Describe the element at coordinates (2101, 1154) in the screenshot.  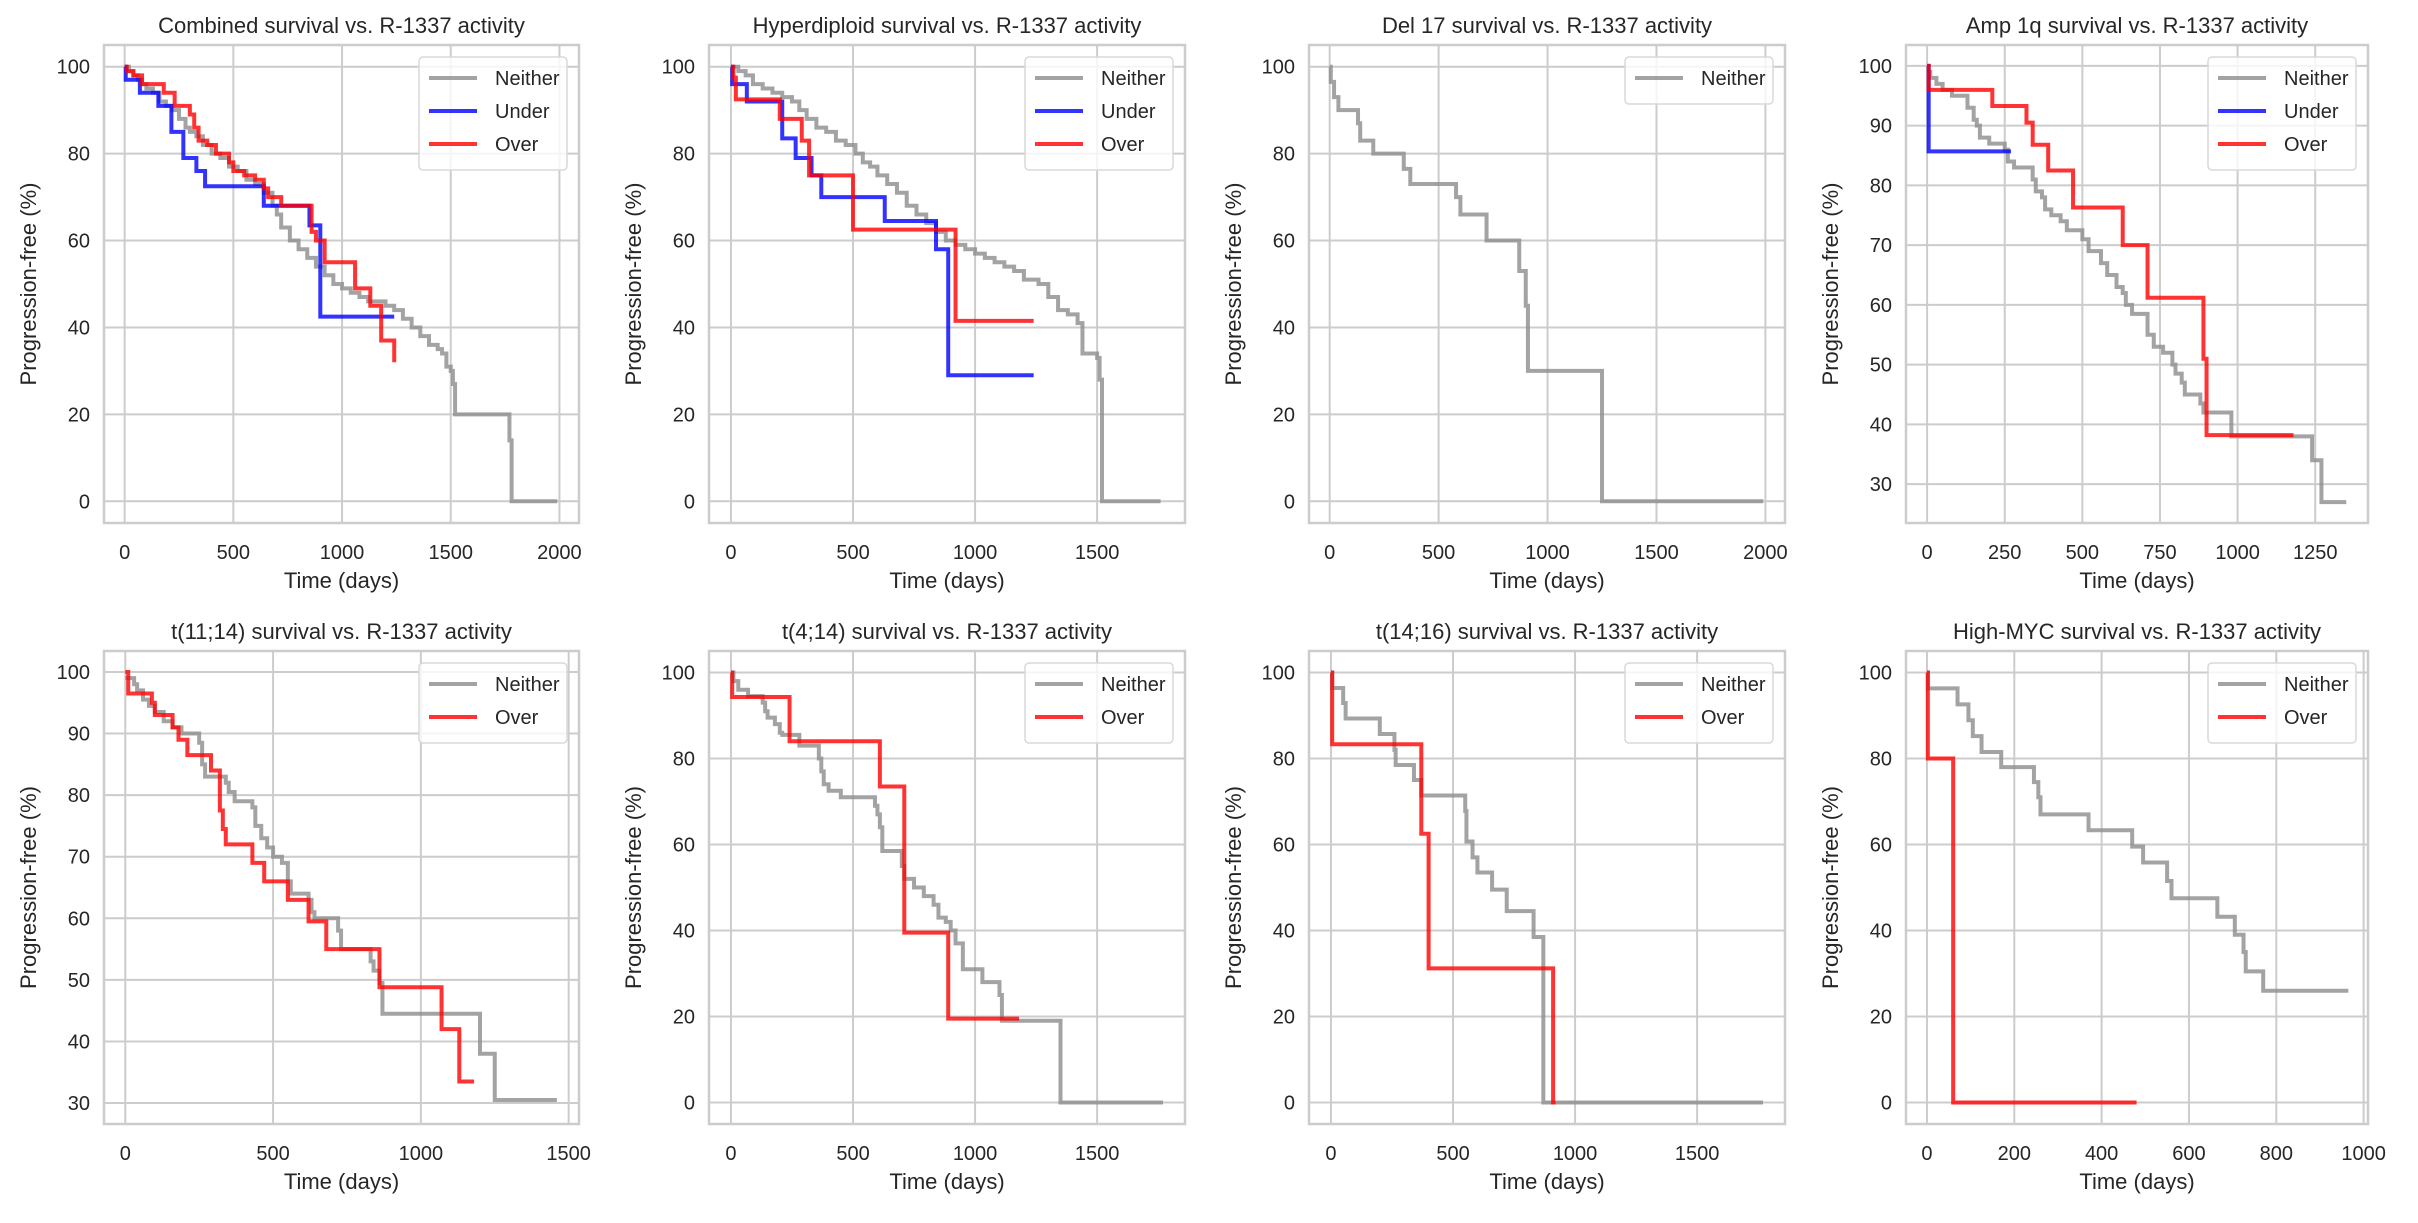
I see `x-tick-label: 400` at that location.